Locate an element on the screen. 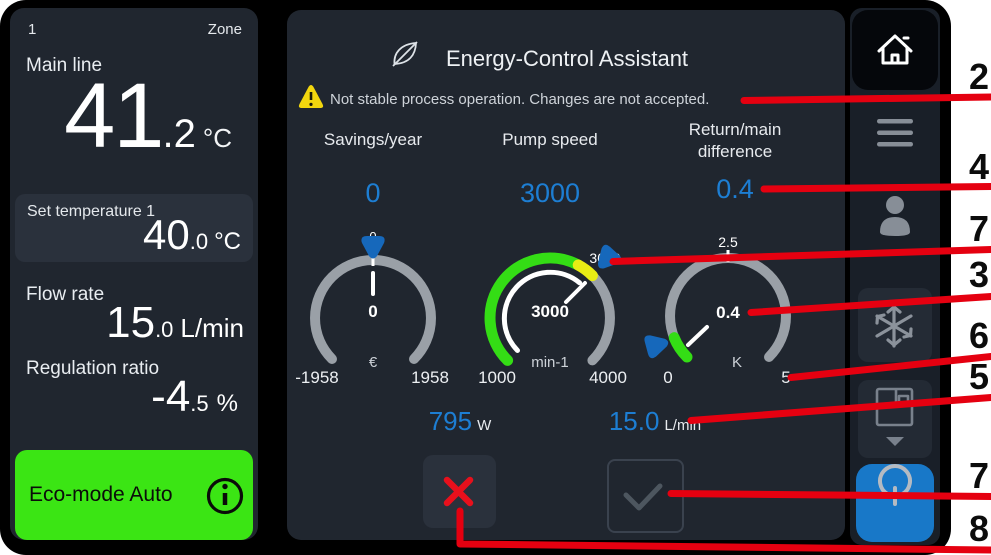  main-line-value: 41 .2 °C is located at coordinates (148, 116).